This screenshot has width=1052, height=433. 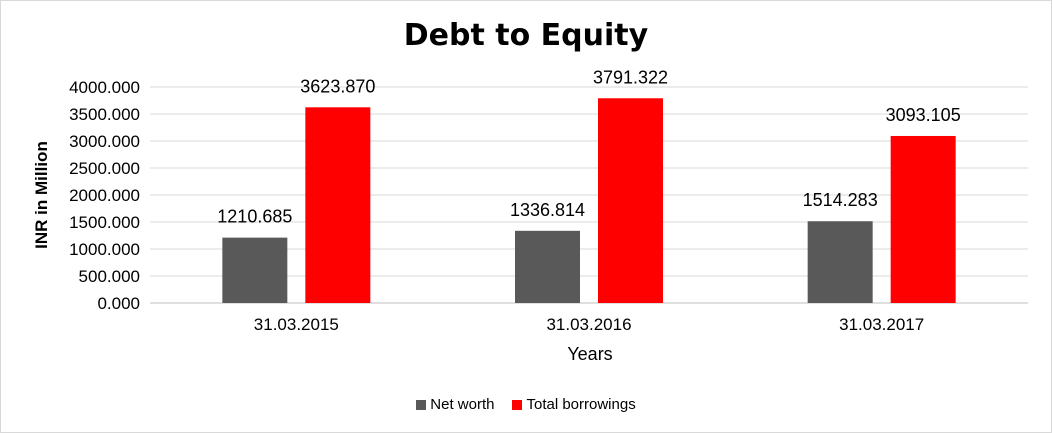 I want to click on legend: Net worth Total borrowings, so click(x=526, y=404).